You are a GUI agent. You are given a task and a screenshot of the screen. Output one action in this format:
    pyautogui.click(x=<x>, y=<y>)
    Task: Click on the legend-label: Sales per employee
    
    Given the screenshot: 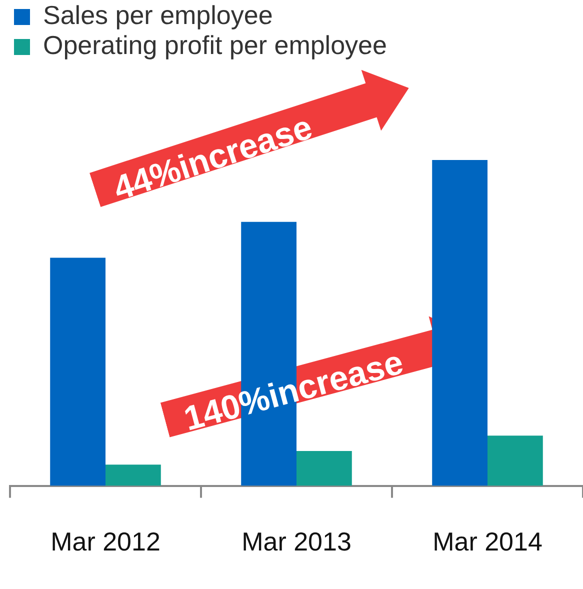 What is the action you would take?
    pyautogui.click(x=158, y=15)
    